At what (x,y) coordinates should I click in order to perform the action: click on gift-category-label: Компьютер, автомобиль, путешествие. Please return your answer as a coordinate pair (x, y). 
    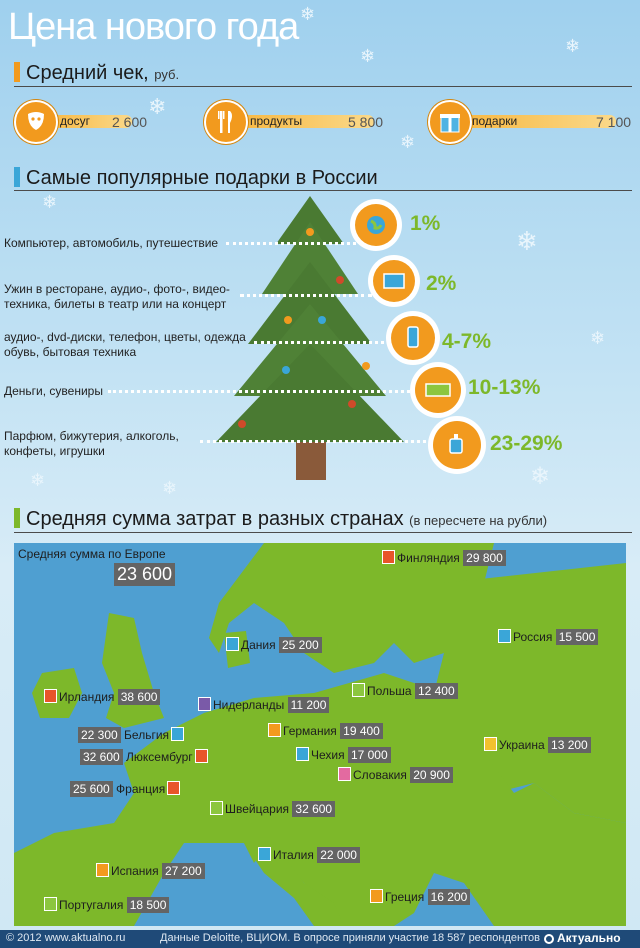
    Looking at the image, I should click on (111, 243).